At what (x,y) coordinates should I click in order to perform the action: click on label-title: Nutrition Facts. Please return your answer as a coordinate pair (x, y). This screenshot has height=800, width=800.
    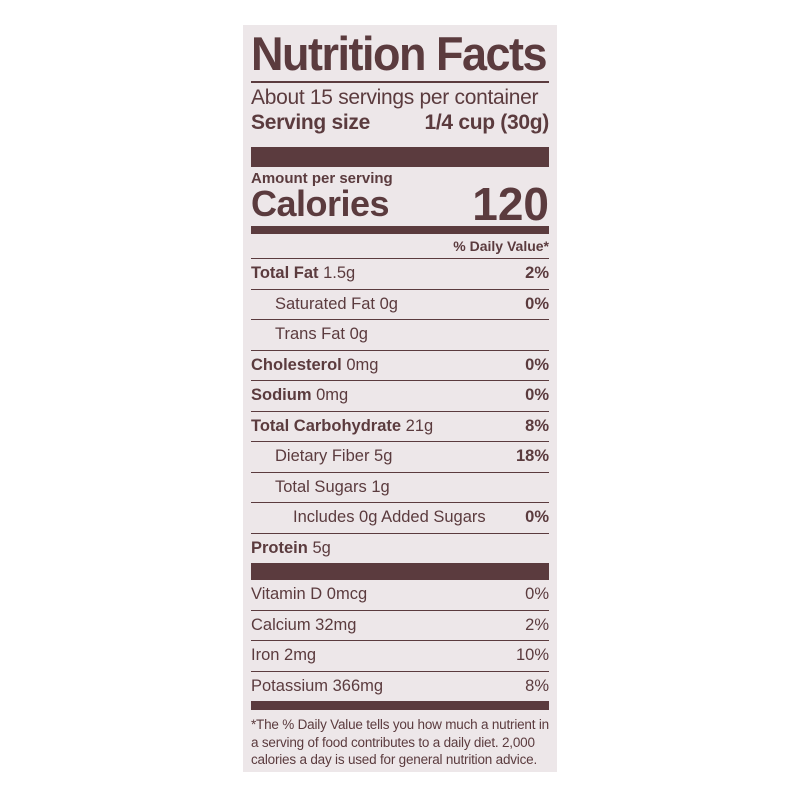
    Looking at the image, I should click on (399, 53).